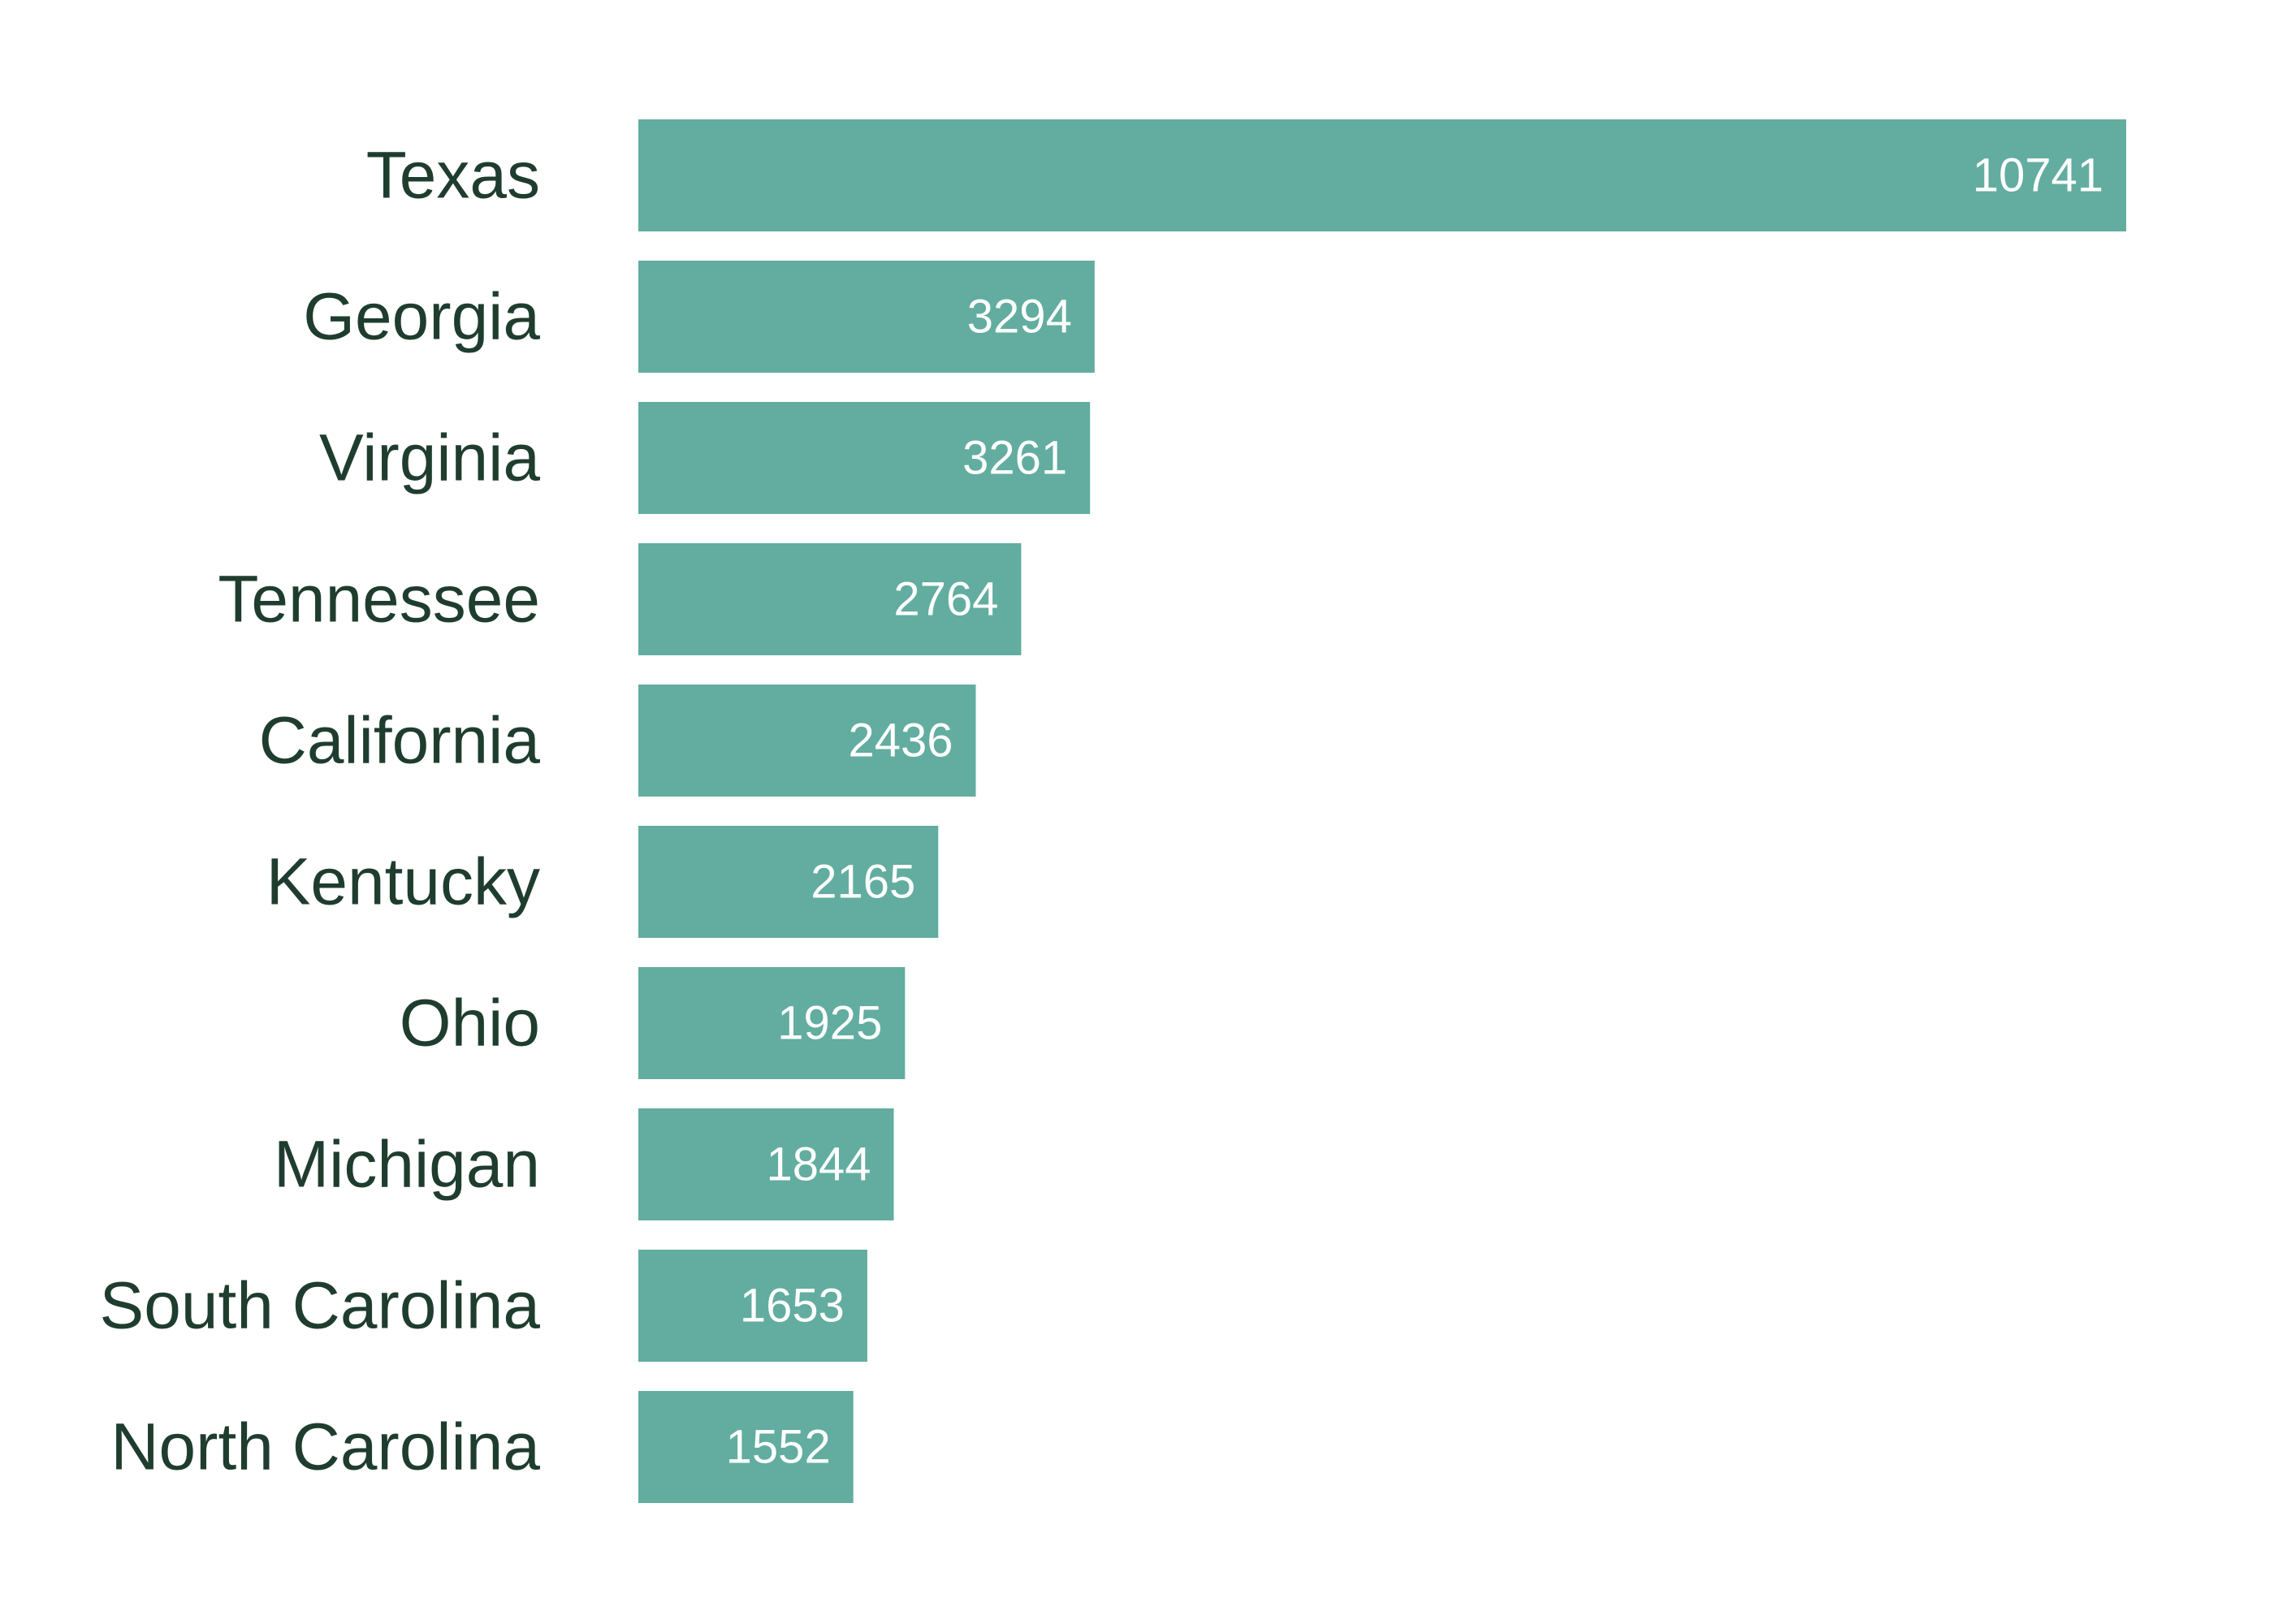 This screenshot has height=1624, width=2274. Describe the element at coordinates (788, 882) in the screenshot. I see `bar-kentucky` at that location.